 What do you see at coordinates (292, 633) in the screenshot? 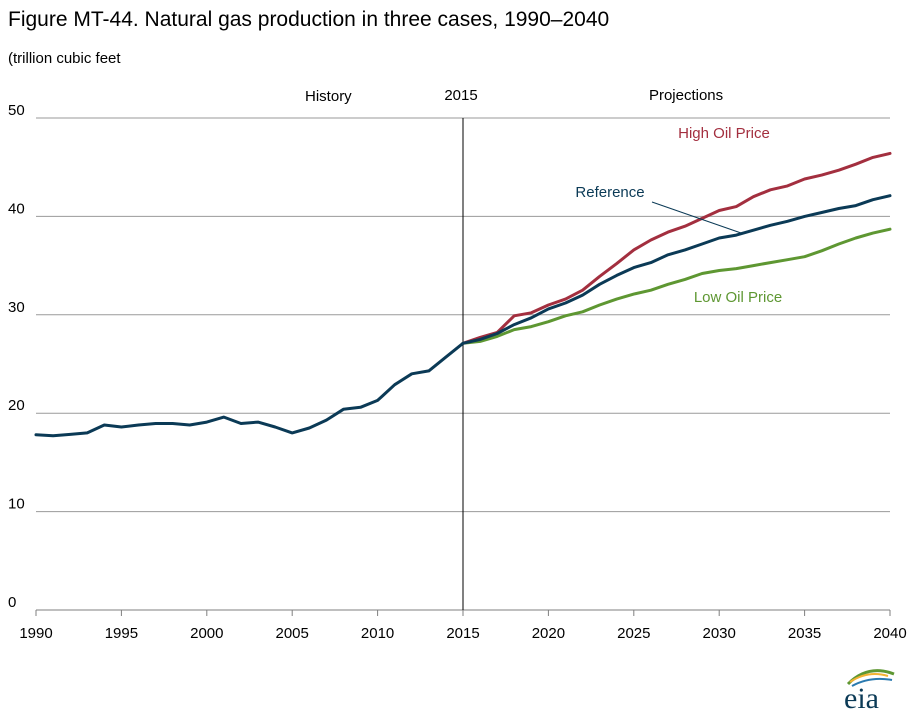
I see `x-tick-label-2005: 2005` at bounding box center [292, 633].